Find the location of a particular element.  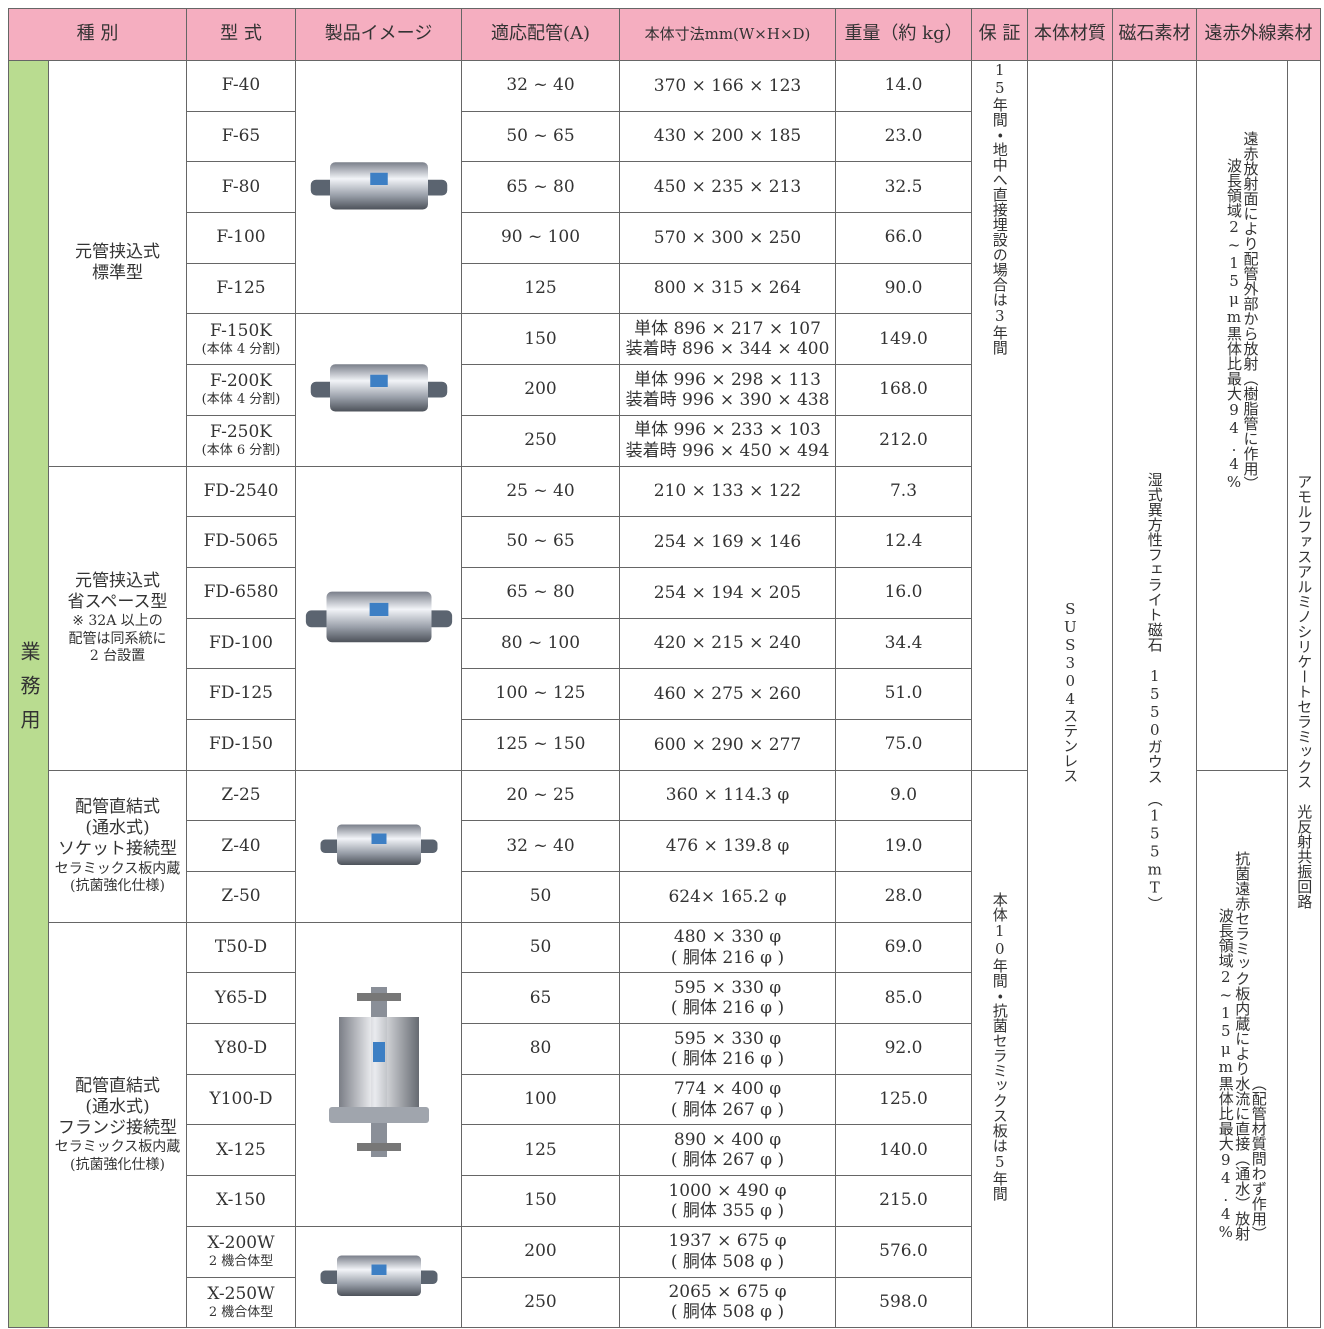

model-cell: F-40 is located at coordinates (241, 86).